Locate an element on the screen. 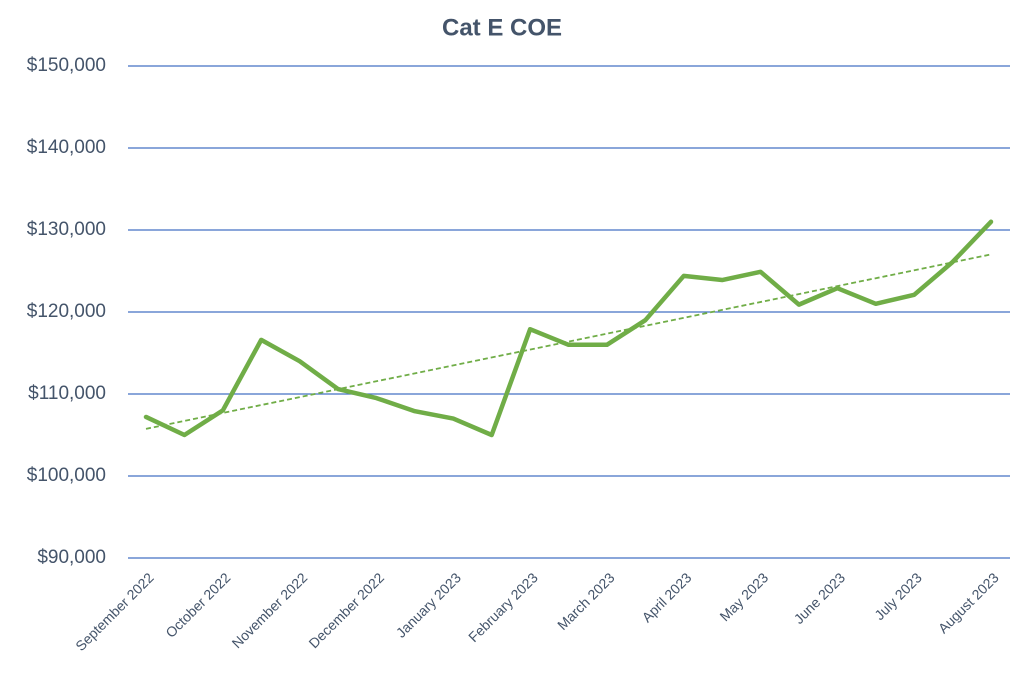 Image resolution: width=1024 pixels, height=683 pixels. y-tick-label: $100,000 is located at coordinates (66, 475).